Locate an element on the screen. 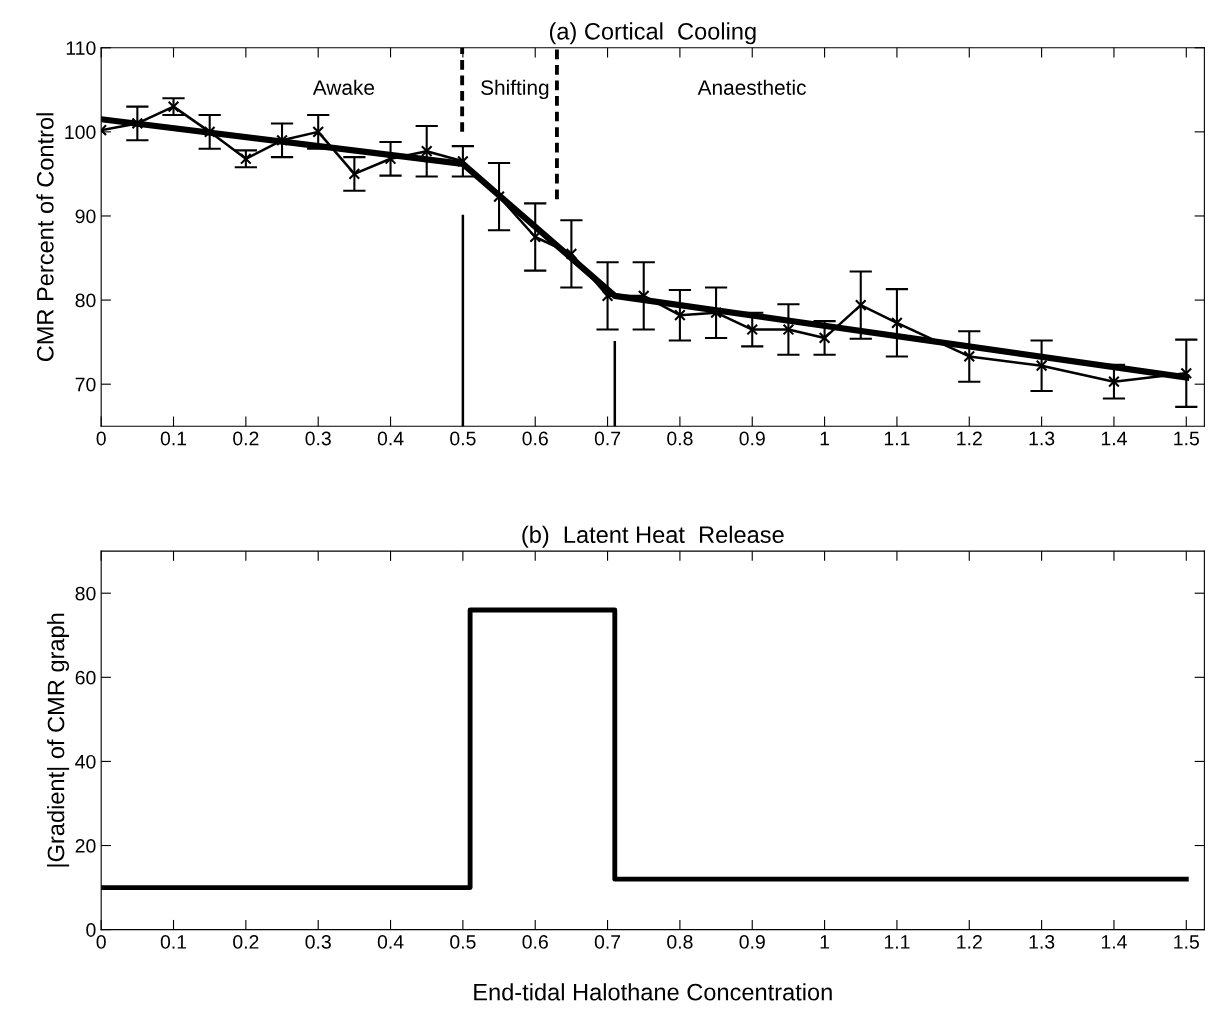  annotation: Anaesthetic is located at coordinates (751, 87).